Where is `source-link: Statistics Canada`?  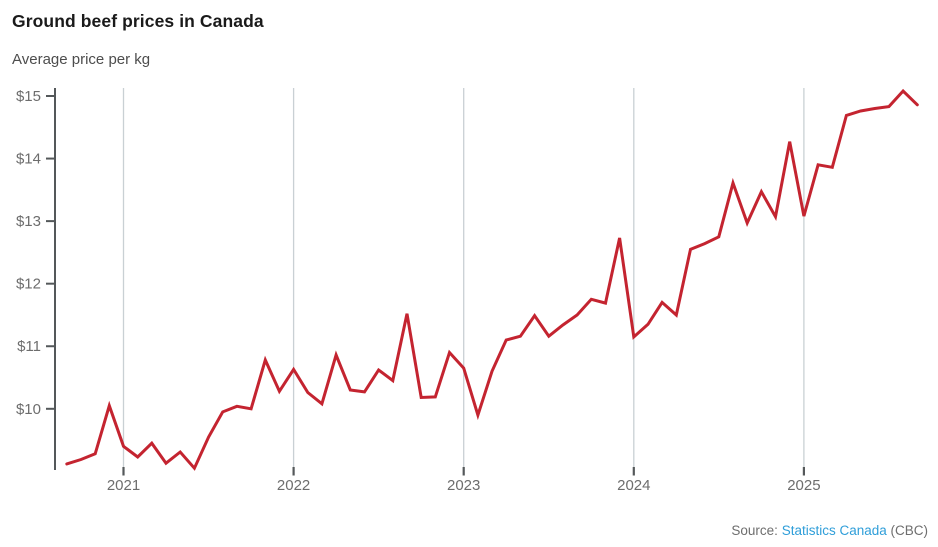 source-link: Statistics Canada is located at coordinates (834, 530).